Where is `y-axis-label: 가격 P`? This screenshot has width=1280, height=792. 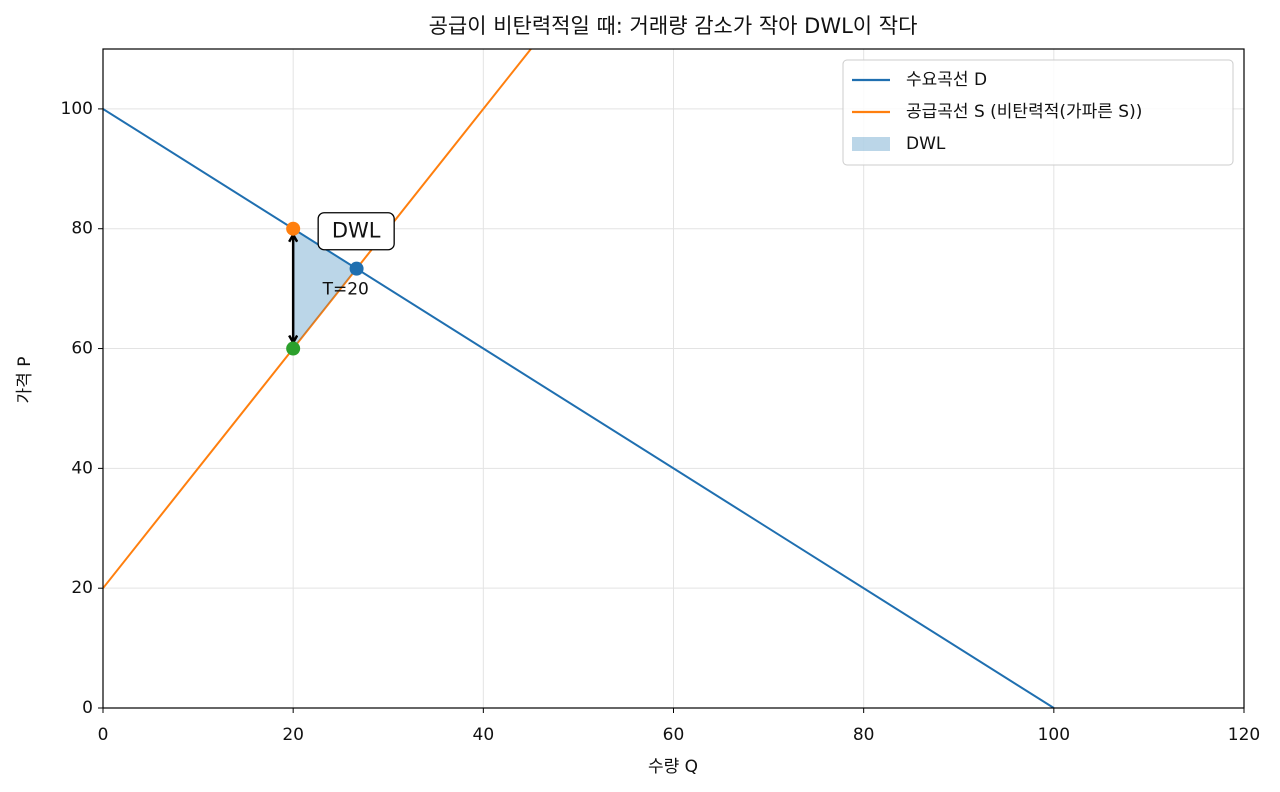 y-axis-label: 가격 P is located at coordinates (25, 380).